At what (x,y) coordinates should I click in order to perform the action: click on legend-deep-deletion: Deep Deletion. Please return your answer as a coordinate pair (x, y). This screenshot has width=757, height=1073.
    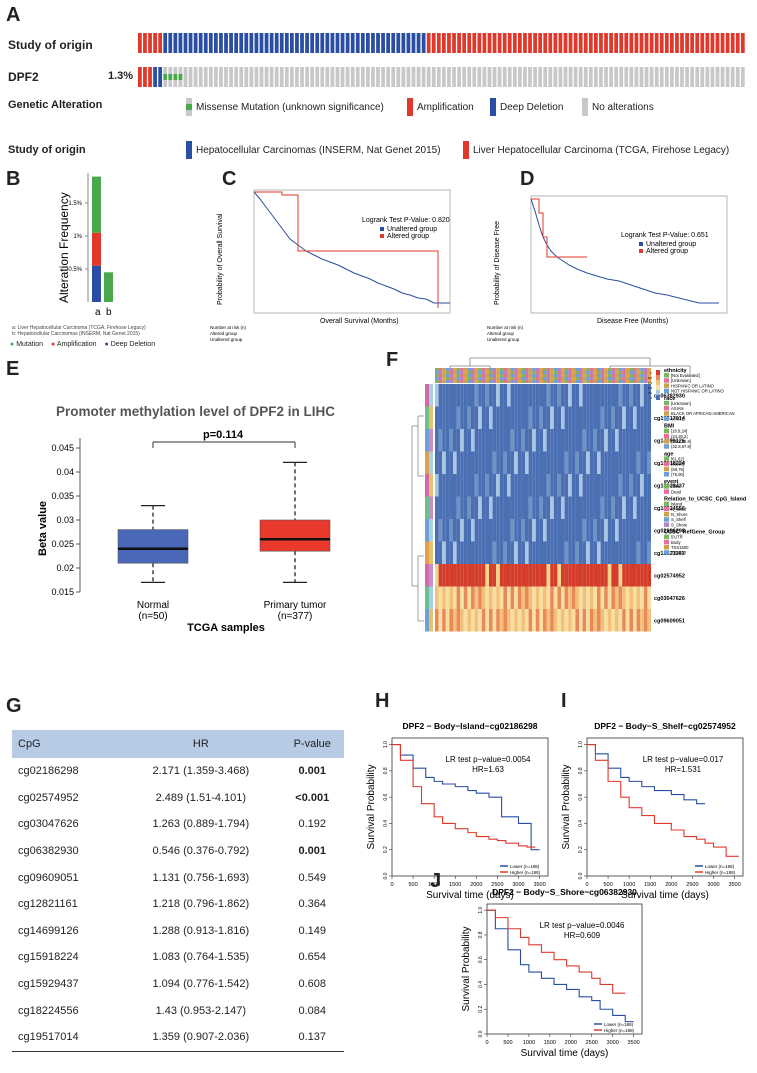
    Looking at the image, I should click on (526, 107).